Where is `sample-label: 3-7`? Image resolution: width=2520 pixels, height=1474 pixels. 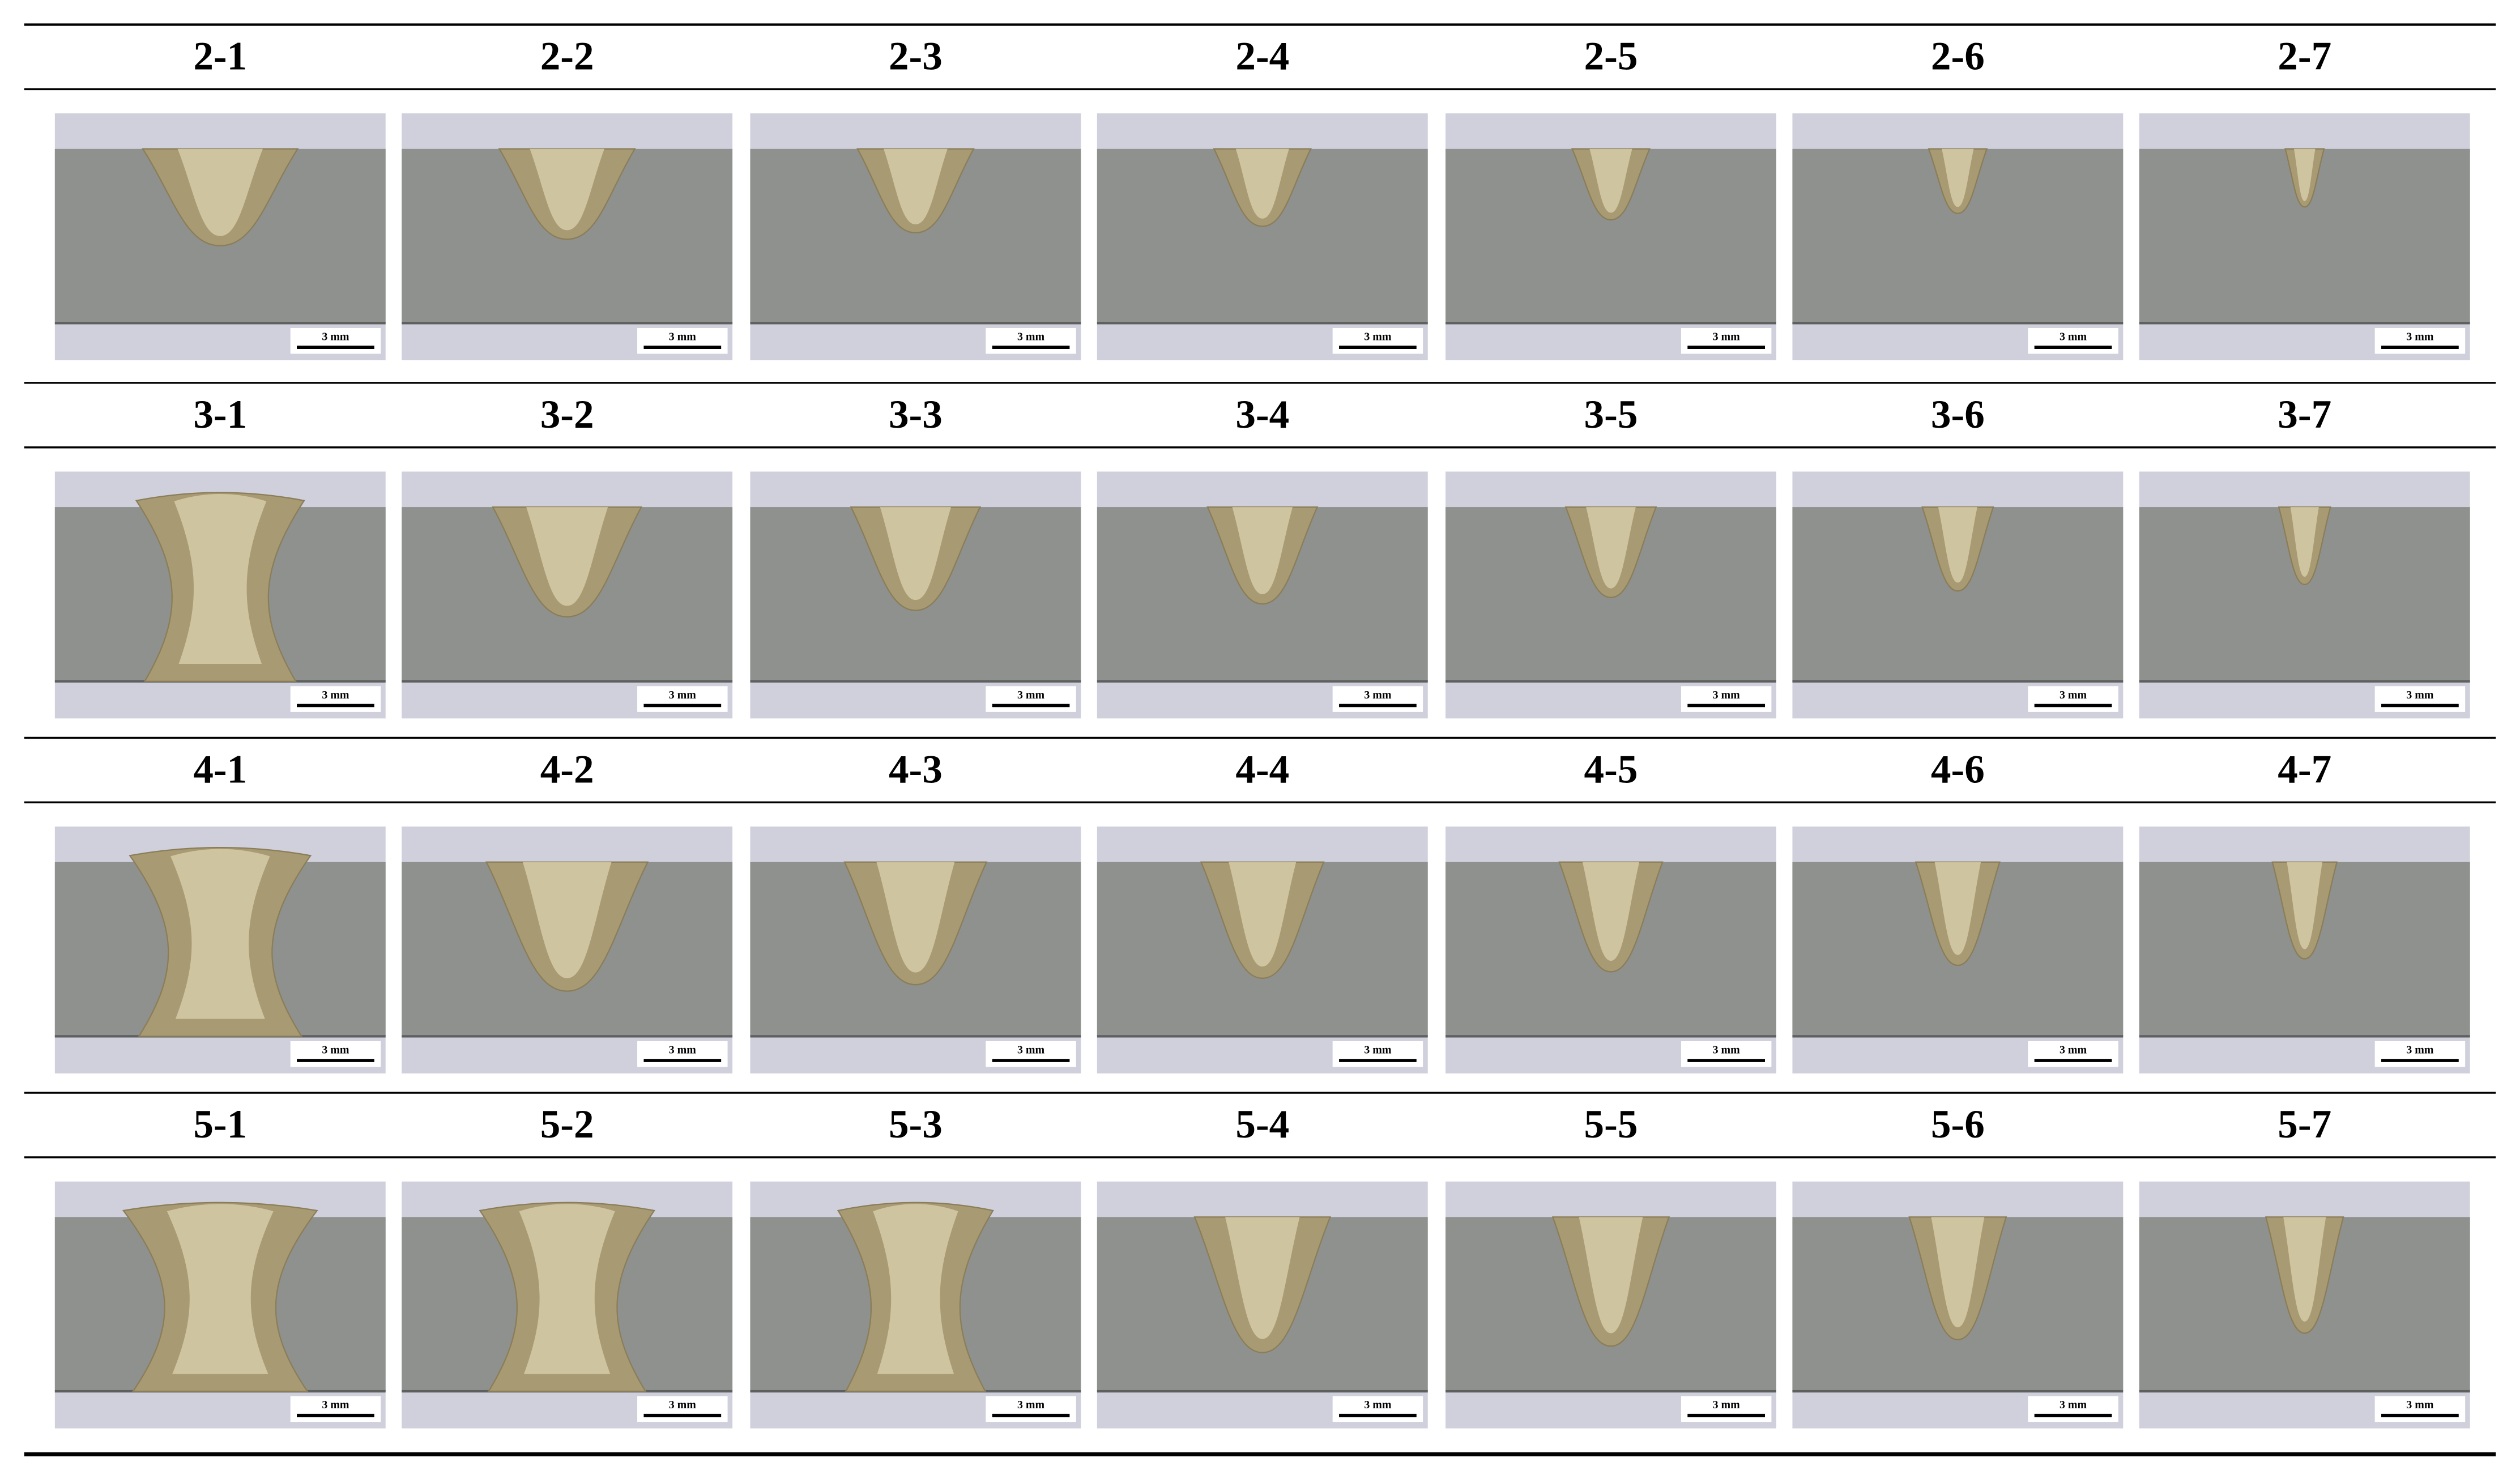 sample-label: 3-7 is located at coordinates (2304, 415).